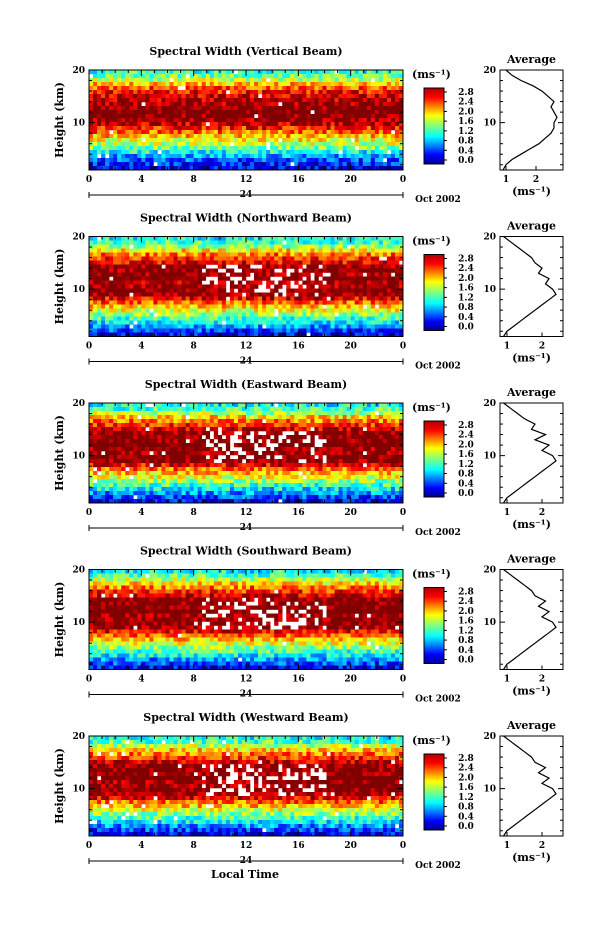 The height and width of the screenshot is (933, 616). What do you see at coordinates (350, 347) in the screenshot?
I see `x-tick-label: 20` at bounding box center [350, 347].